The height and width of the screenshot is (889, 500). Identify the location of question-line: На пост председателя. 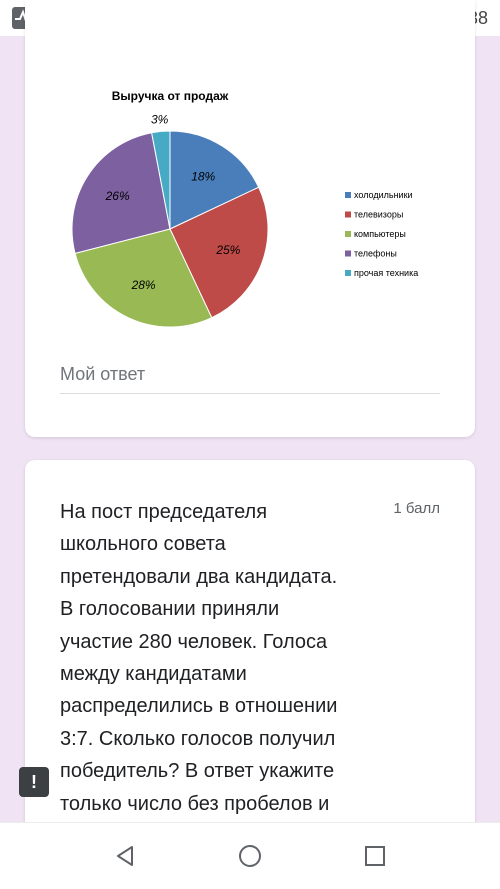
(164, 512).